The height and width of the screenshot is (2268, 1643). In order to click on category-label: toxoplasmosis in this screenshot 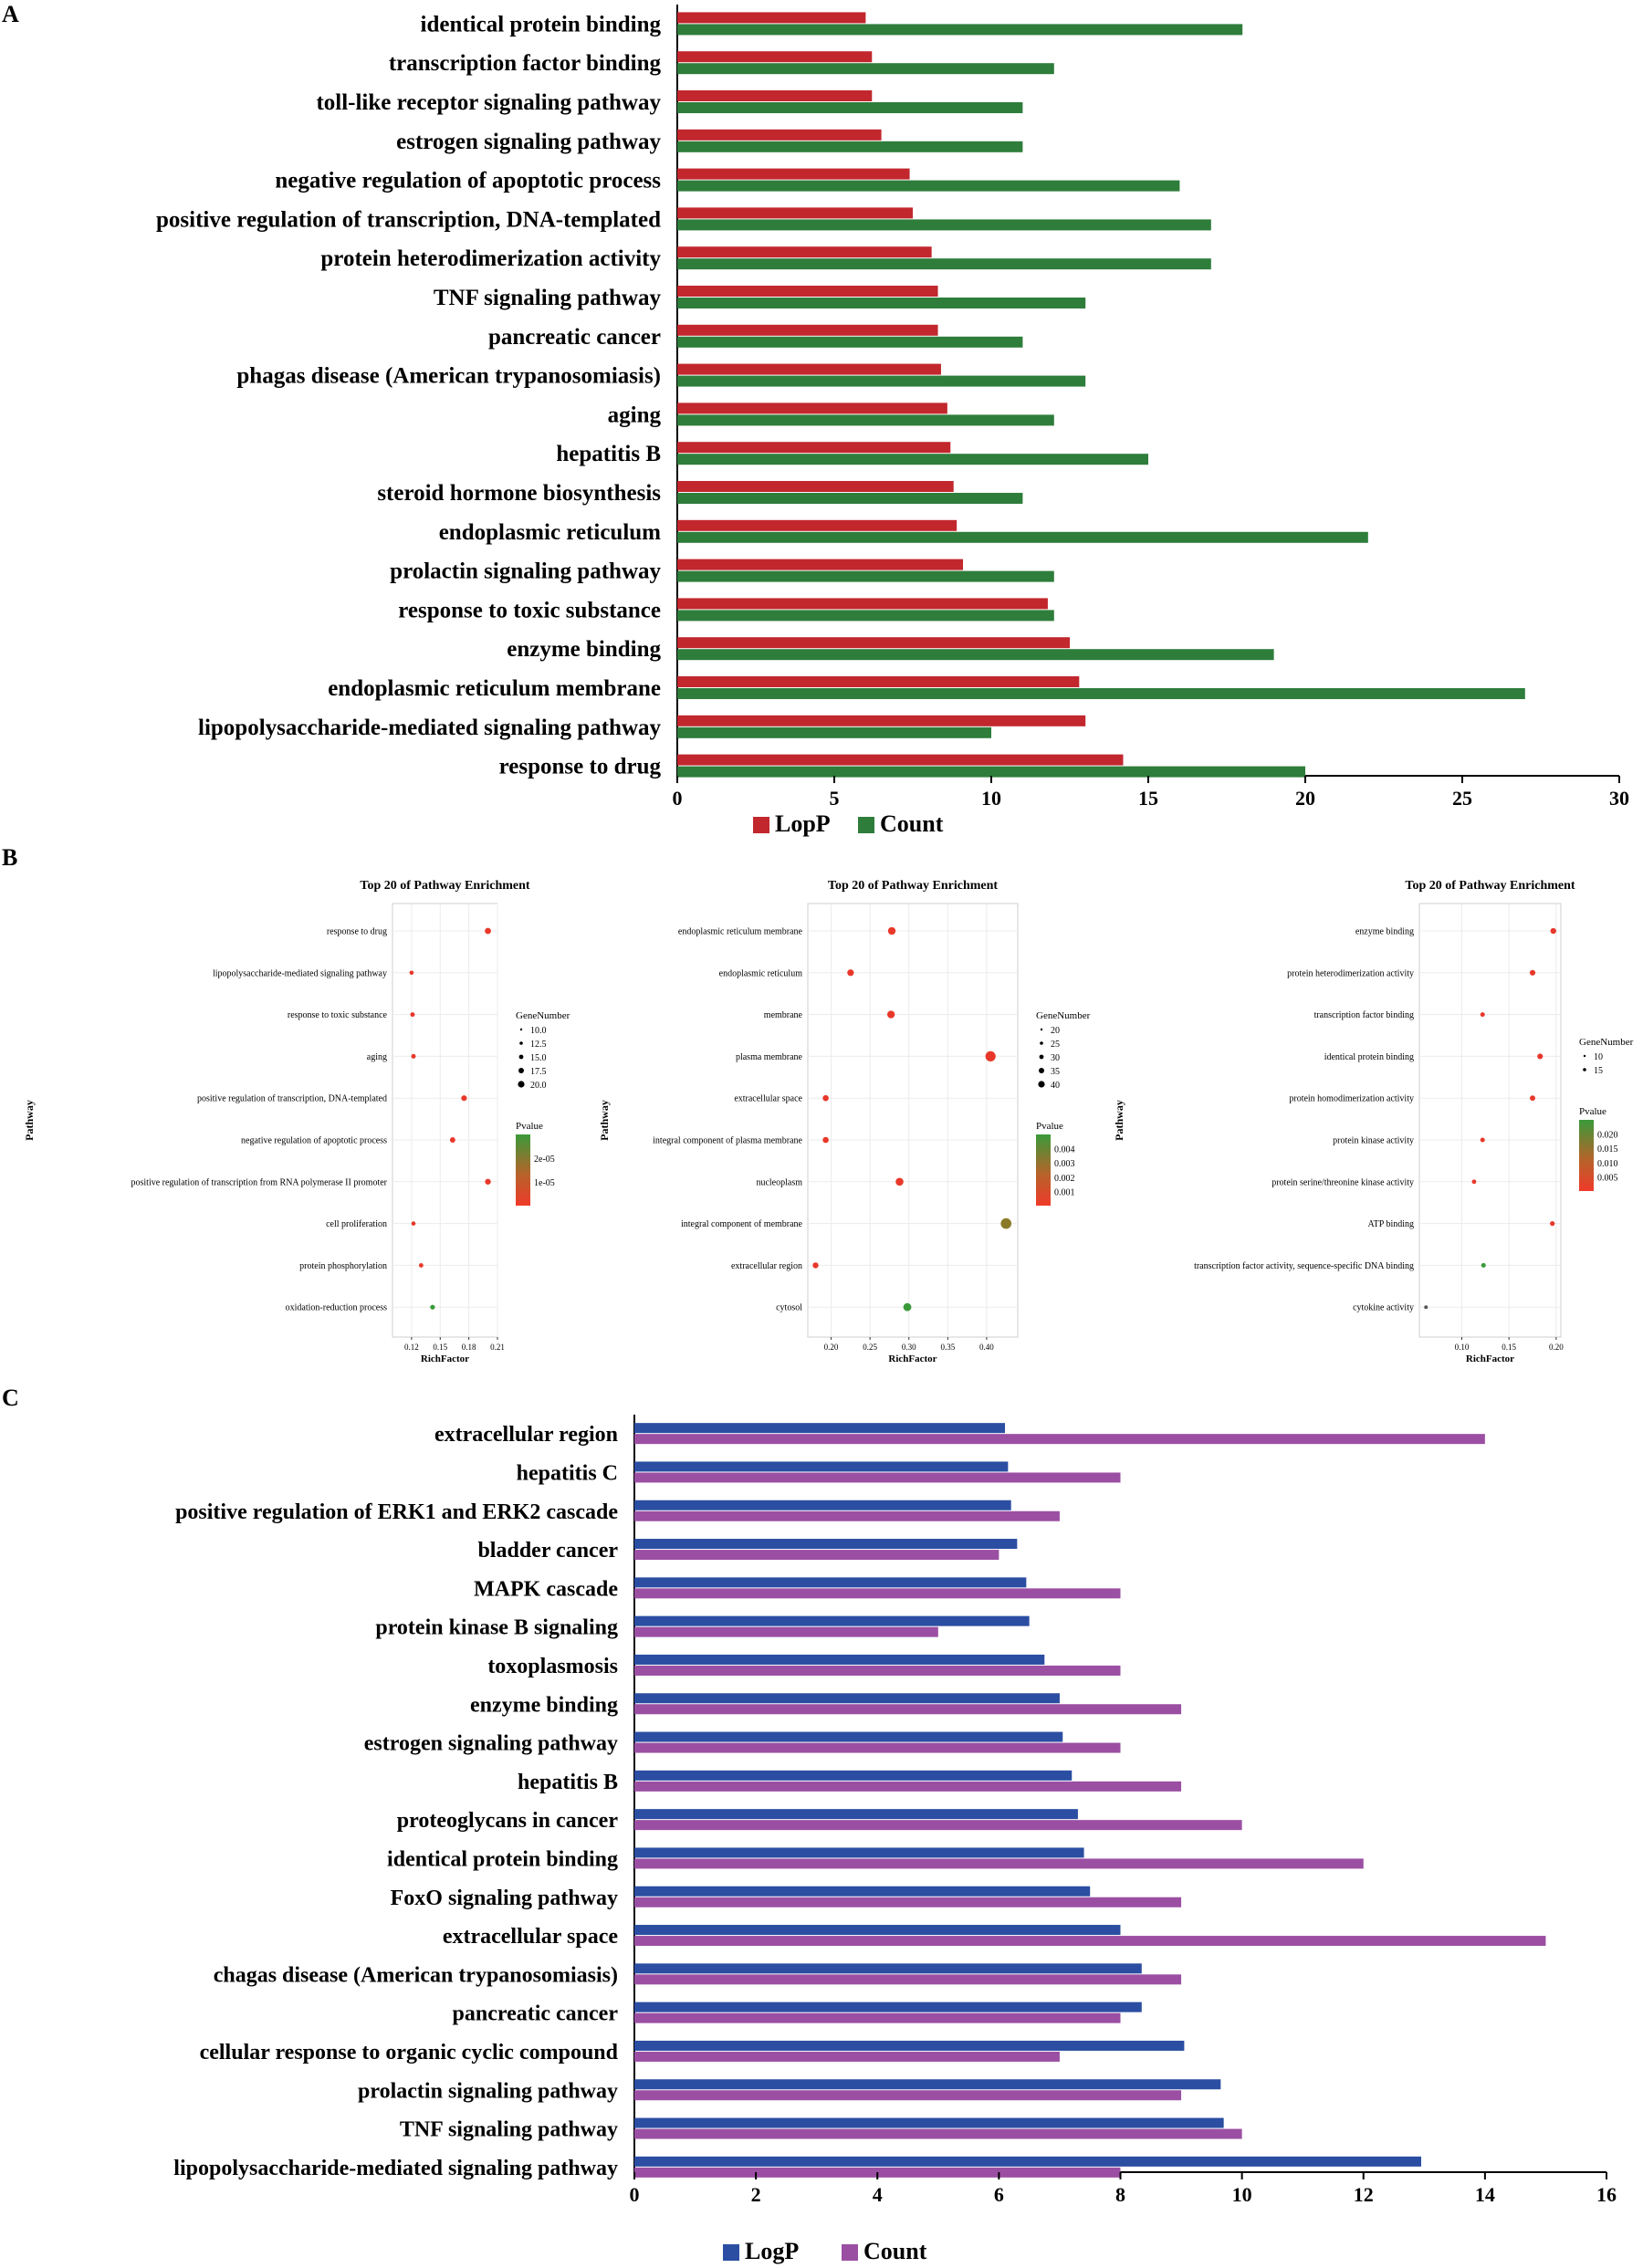, I will do `click(553, 1666)`.